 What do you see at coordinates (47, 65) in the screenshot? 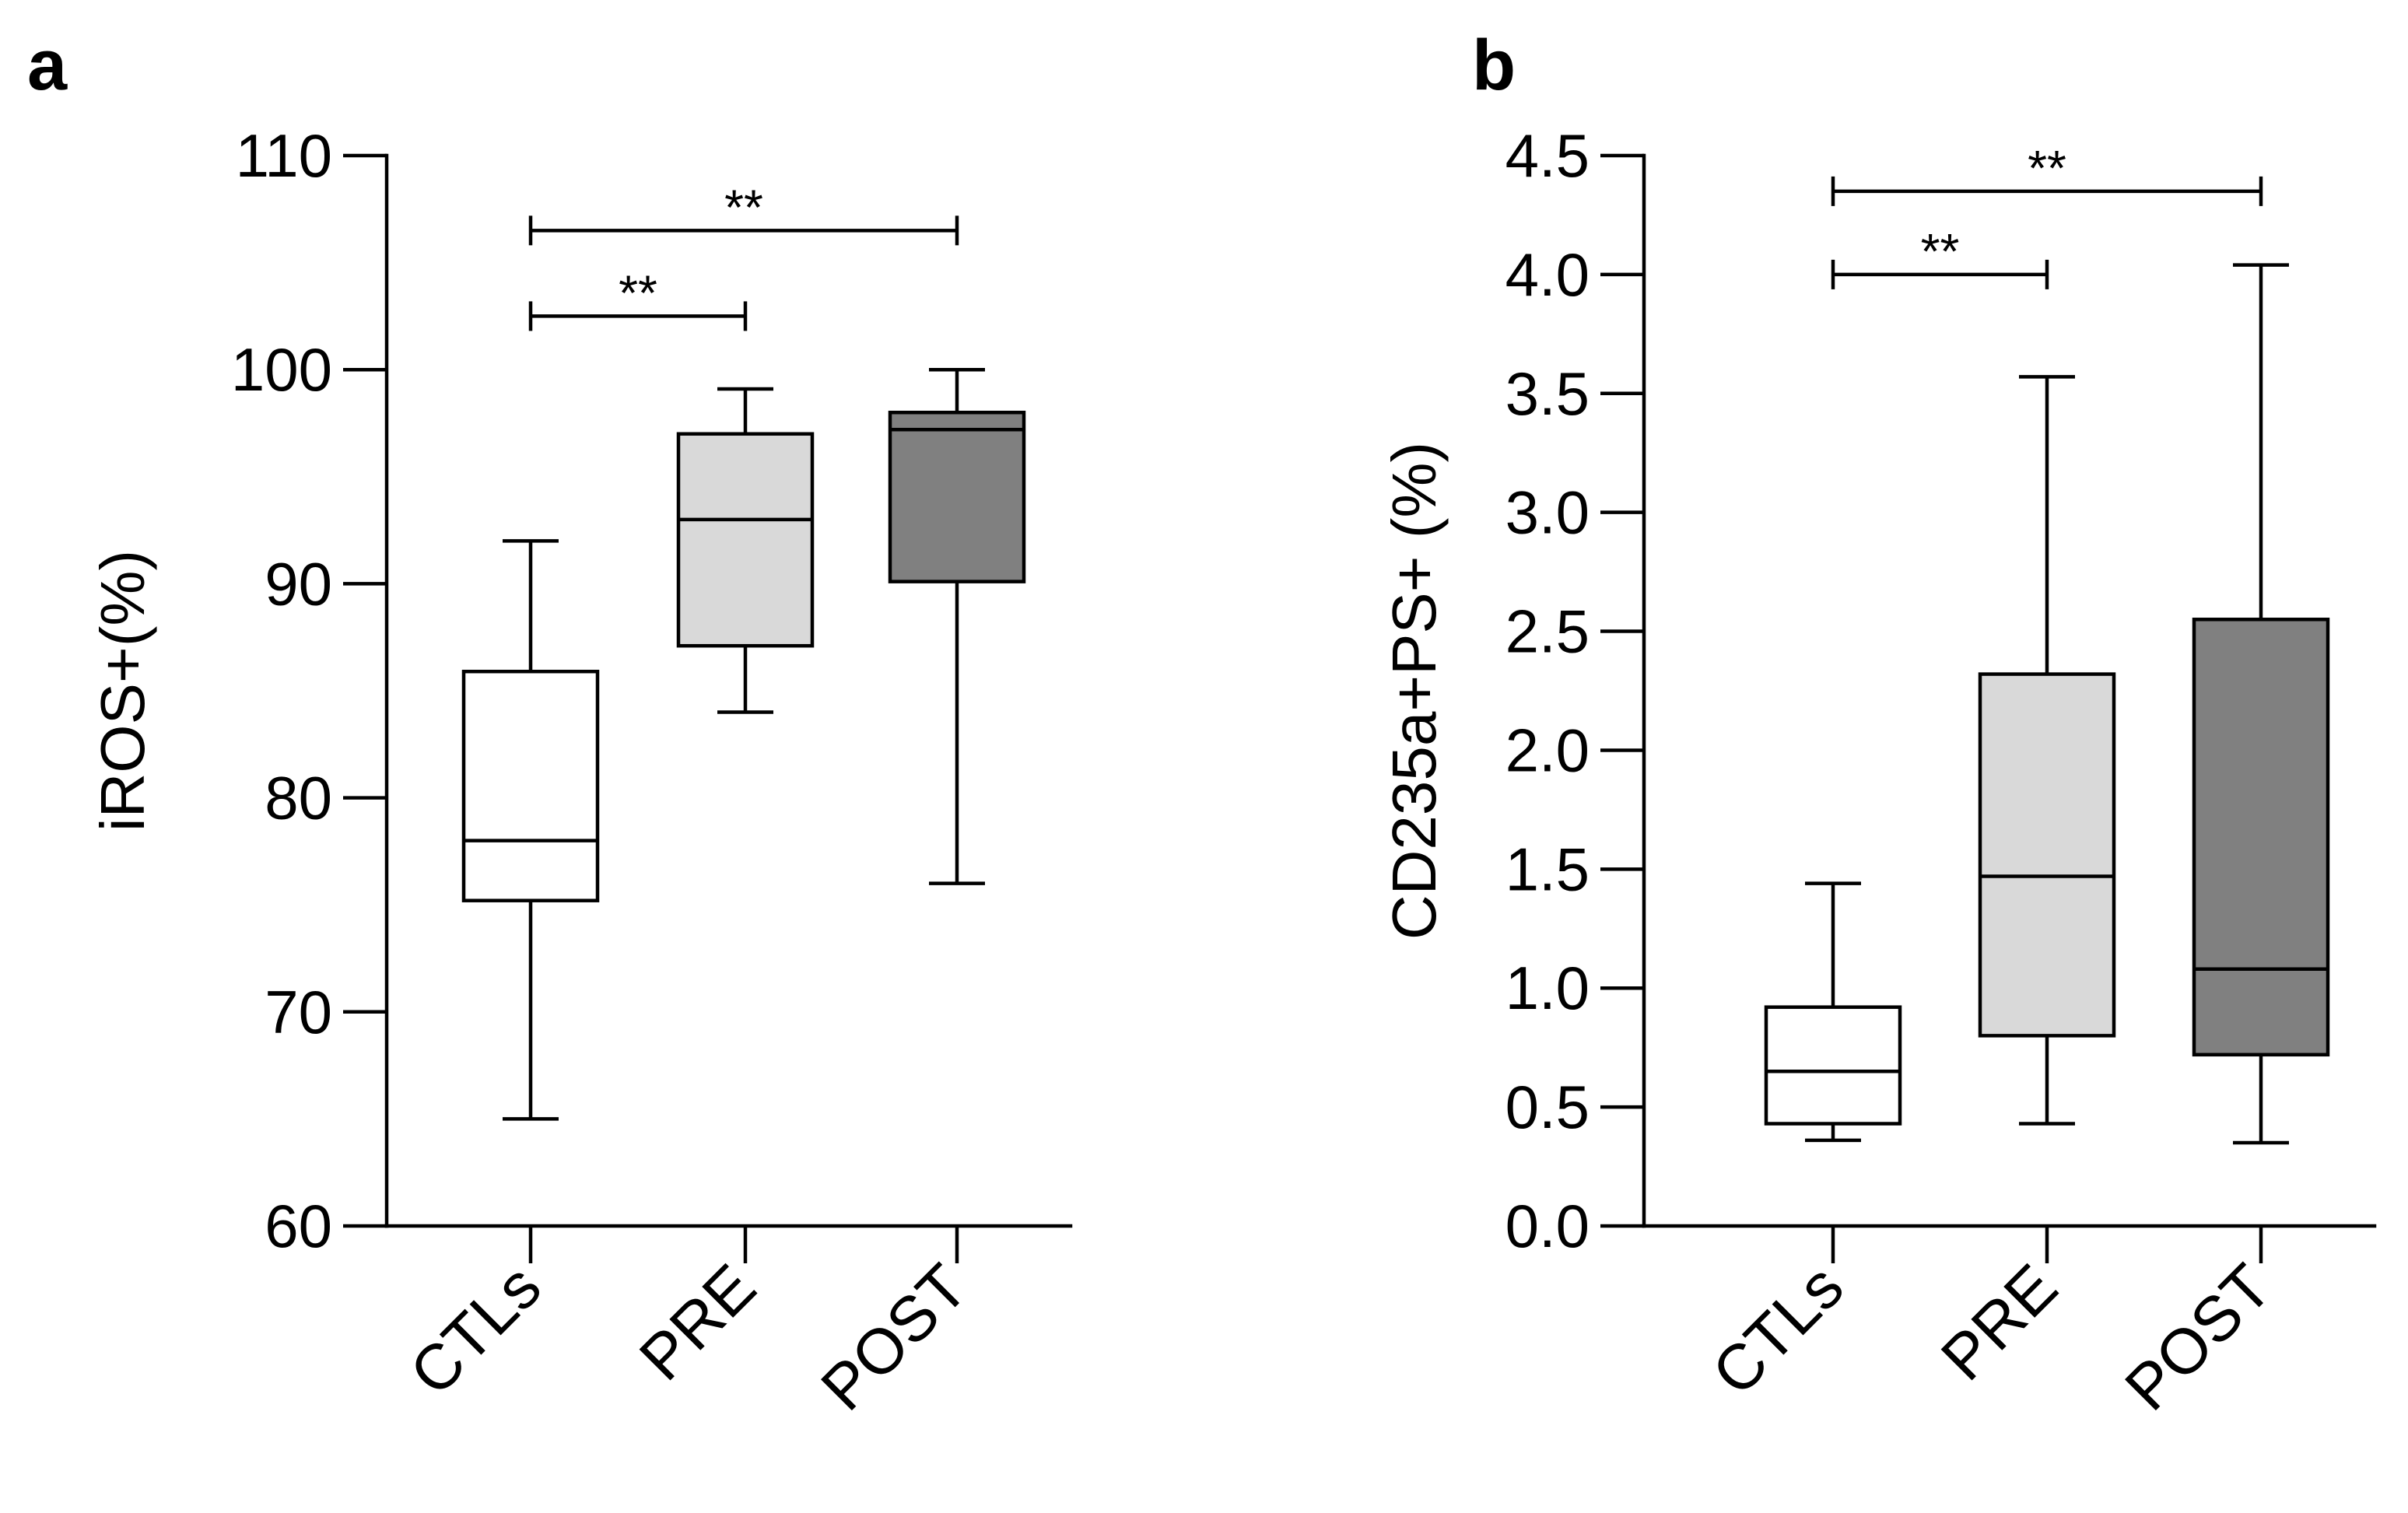
I see `panel-label: a` at bounding box center [47, 65].